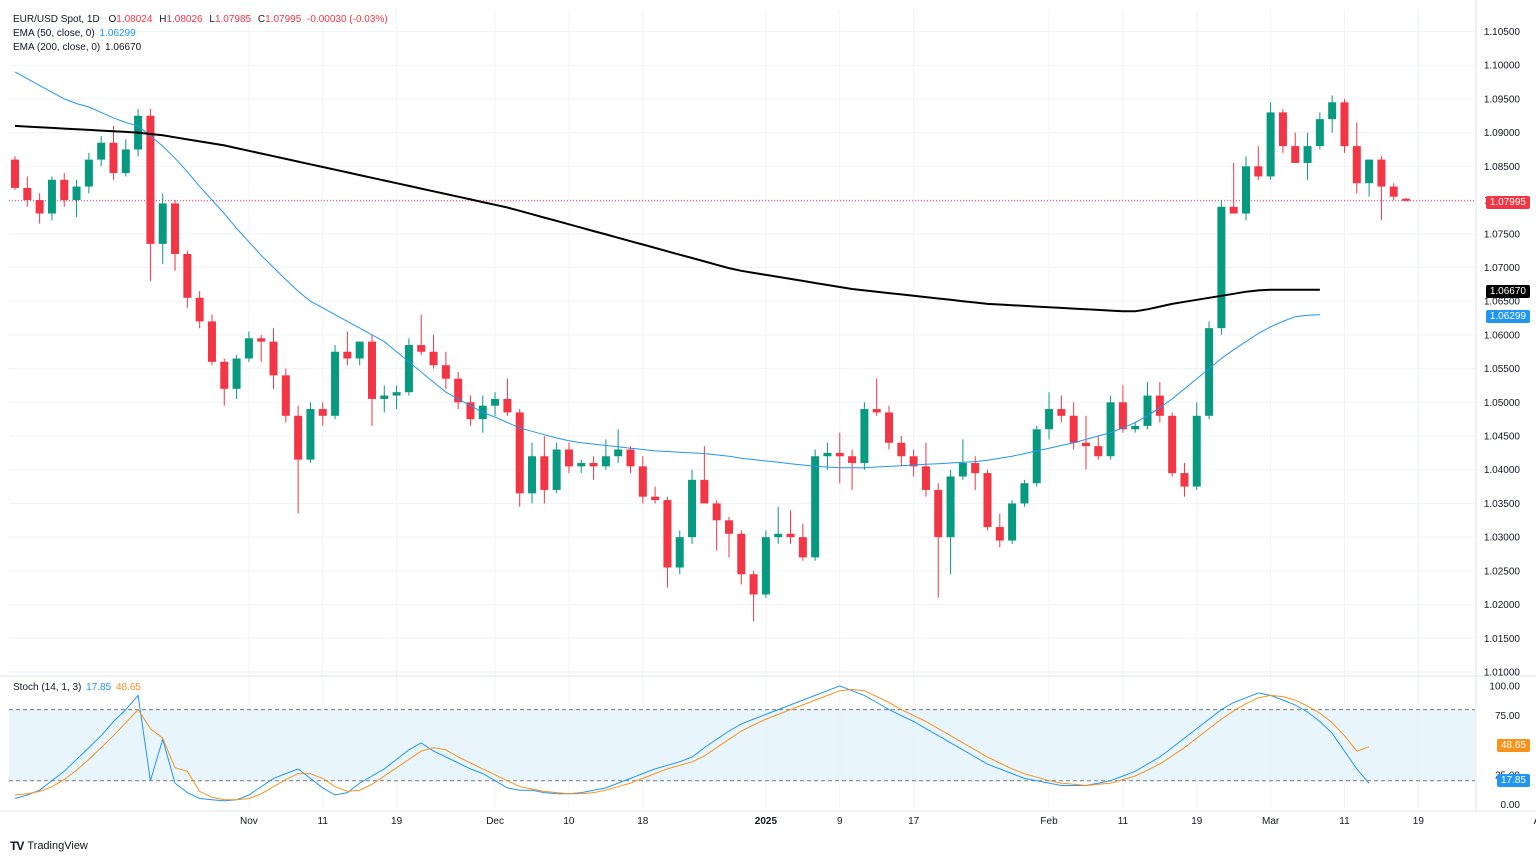 Image resolution: width=1536 pixels, height=860 pixels. Describe the element at coordinates (1419, 821) in the screenshot. I see `time-tick-label: 19` at that location.